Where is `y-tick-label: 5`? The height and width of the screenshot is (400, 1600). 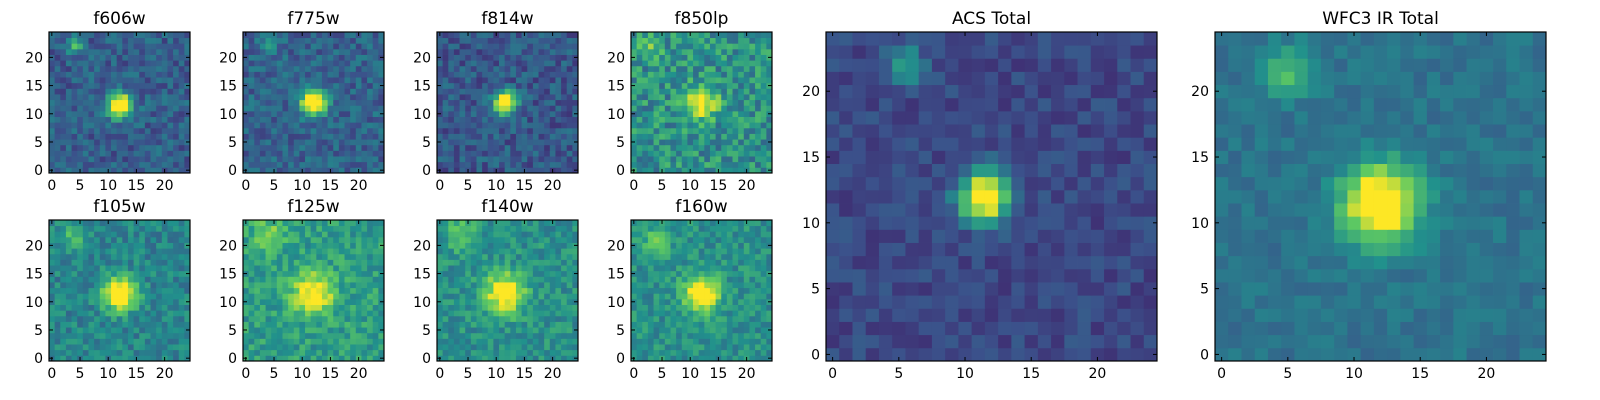
y-tick-label: 5 is located at coordinates (232, 331).